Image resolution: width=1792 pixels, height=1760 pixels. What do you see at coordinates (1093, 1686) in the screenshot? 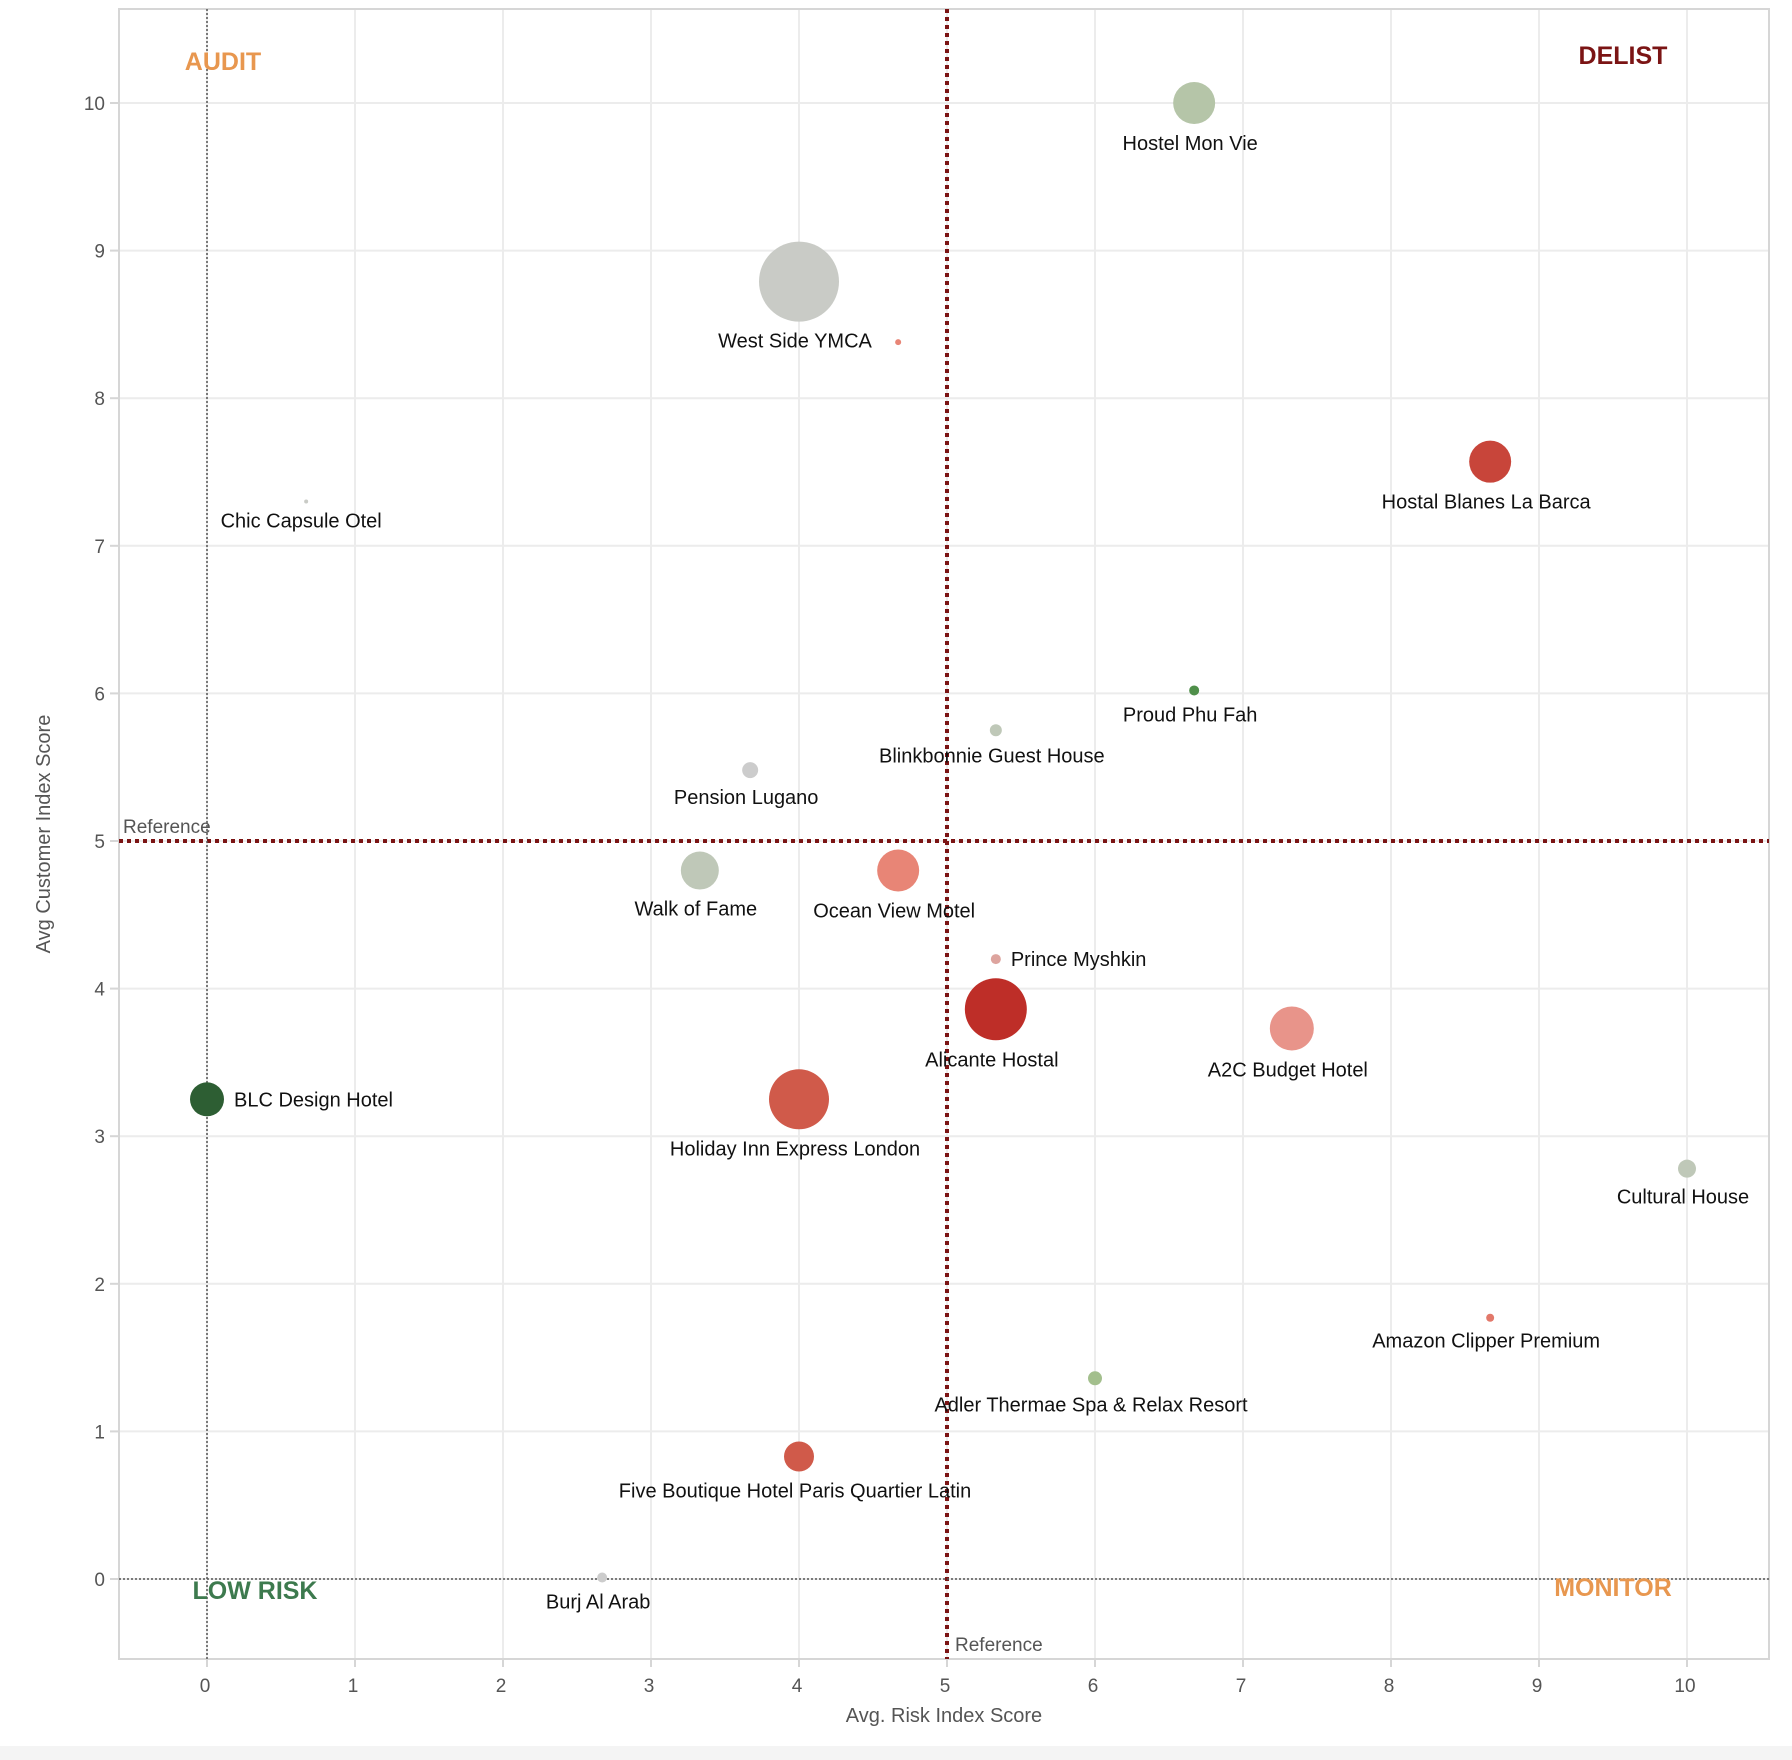
I see `x-tick-label: 6` at bounding box center [1093, 1686].